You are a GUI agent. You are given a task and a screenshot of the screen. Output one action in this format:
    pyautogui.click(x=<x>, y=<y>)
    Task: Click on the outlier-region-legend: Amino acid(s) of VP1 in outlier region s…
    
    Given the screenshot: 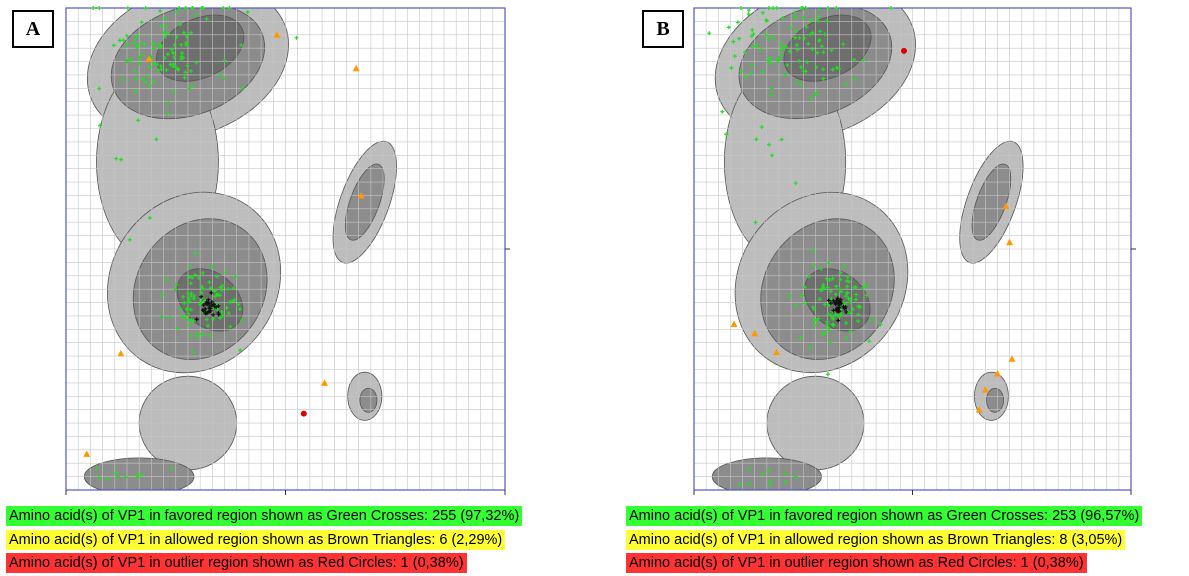 What is the action you would take?
    pyautogui.click(x=856, y=563)
    